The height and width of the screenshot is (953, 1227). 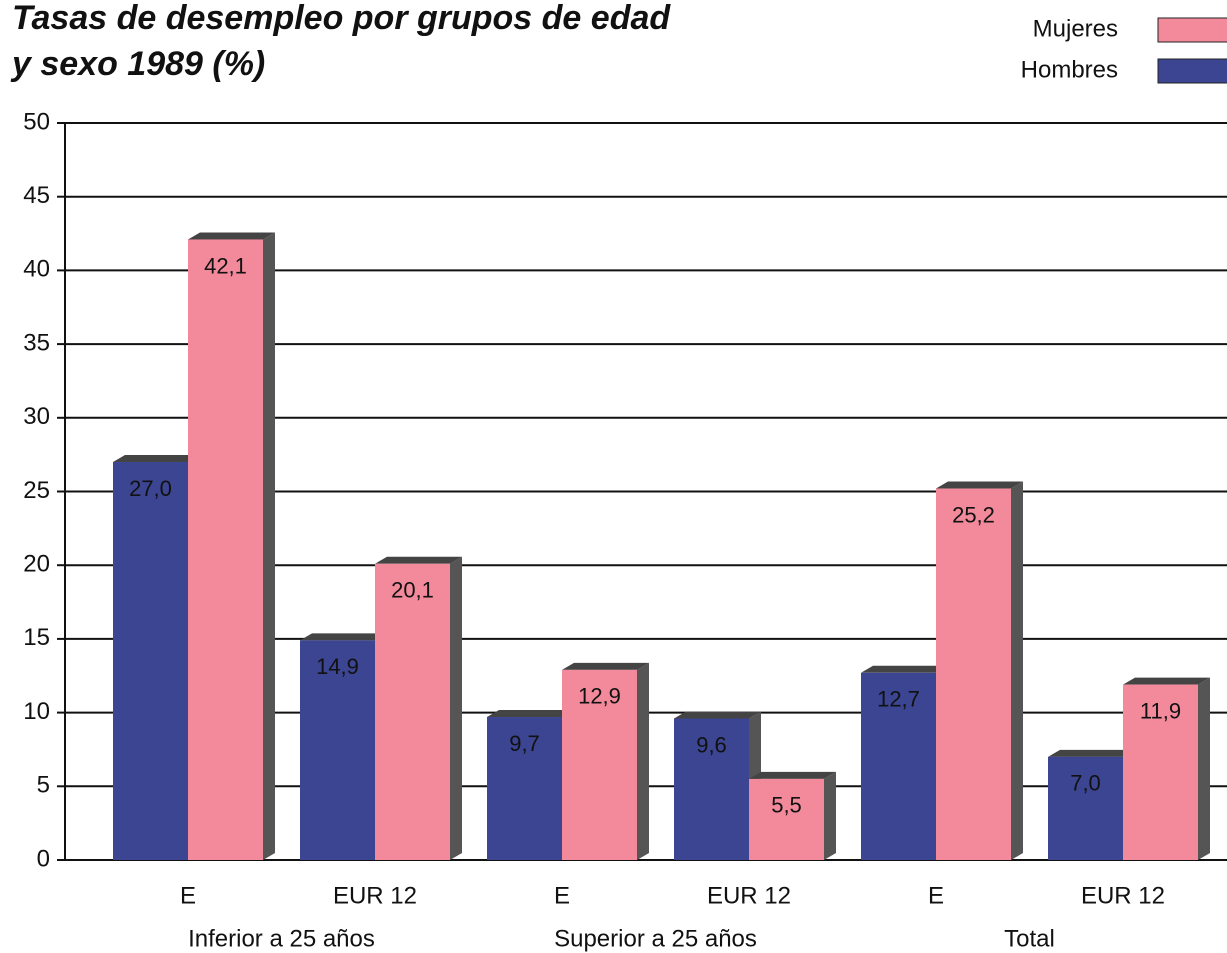 I want to click on value-label: 20,1, so click(x=412, y=590).